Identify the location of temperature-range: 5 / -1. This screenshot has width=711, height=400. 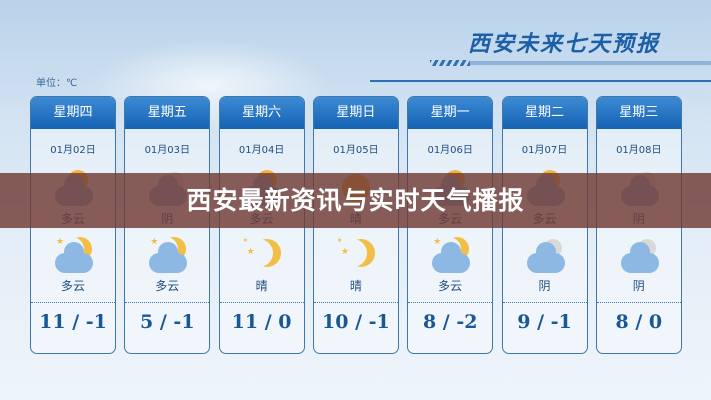
(167, 322).